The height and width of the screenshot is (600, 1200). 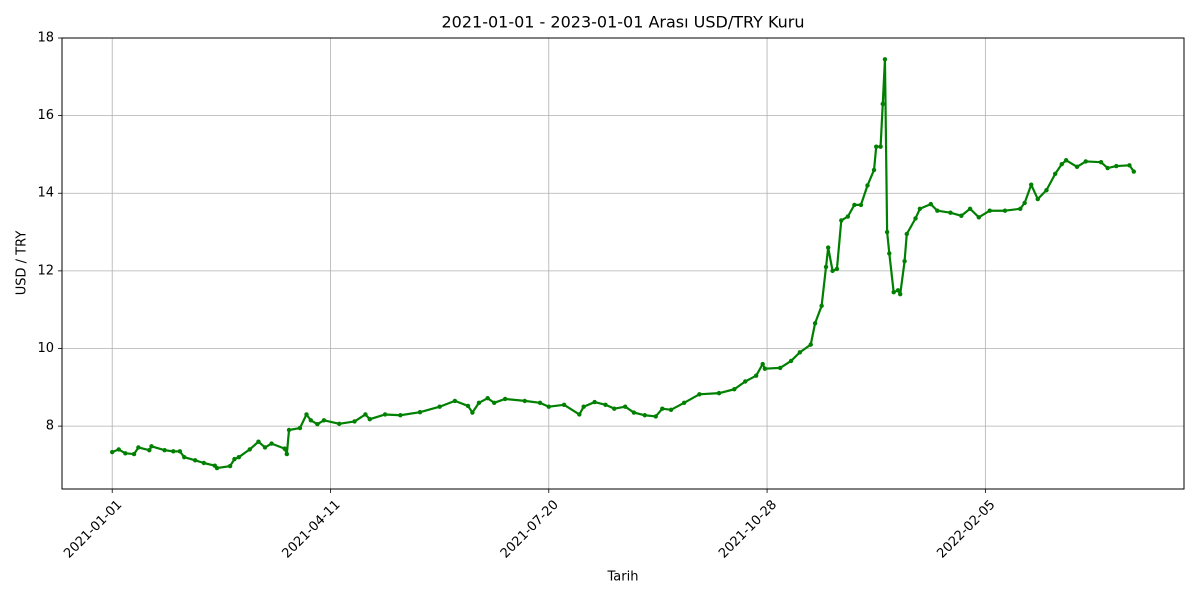 I want to click on x-tick-label: 2021-04-11, so click(x=312, y=529).